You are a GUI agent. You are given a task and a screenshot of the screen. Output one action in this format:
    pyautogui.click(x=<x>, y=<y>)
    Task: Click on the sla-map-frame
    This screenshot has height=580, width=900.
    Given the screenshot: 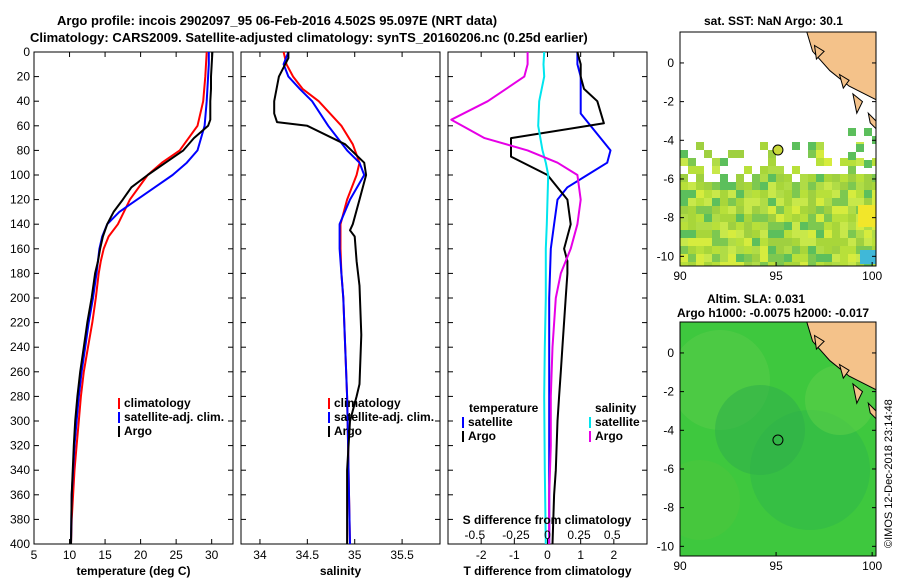 What is the action you would take?
    pyautogui.click(x=778, y=439)
    